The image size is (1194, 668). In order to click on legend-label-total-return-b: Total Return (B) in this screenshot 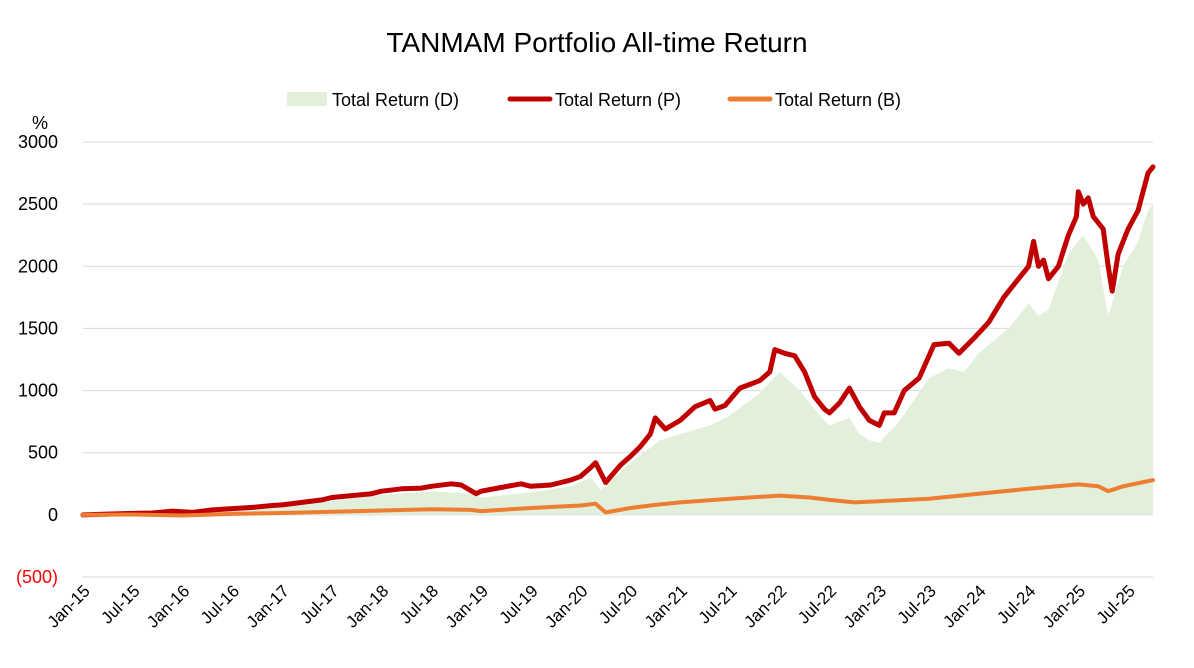, I will do `click(838, 100)`.